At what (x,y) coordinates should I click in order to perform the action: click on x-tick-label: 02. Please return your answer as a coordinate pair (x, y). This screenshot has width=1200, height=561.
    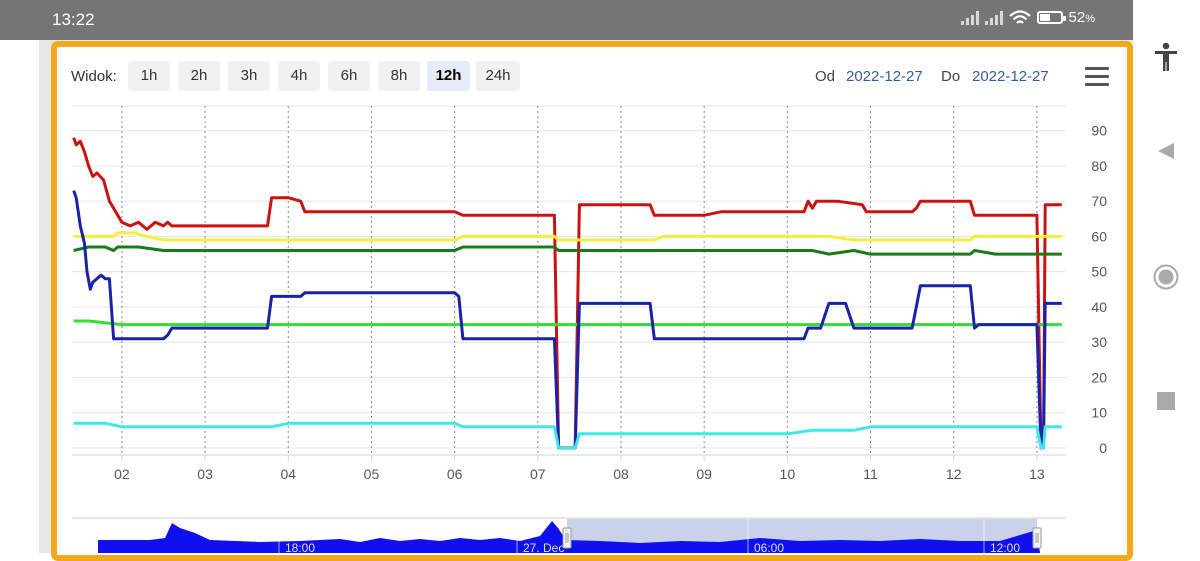
    Looking at the image, I should click on (122, 474).